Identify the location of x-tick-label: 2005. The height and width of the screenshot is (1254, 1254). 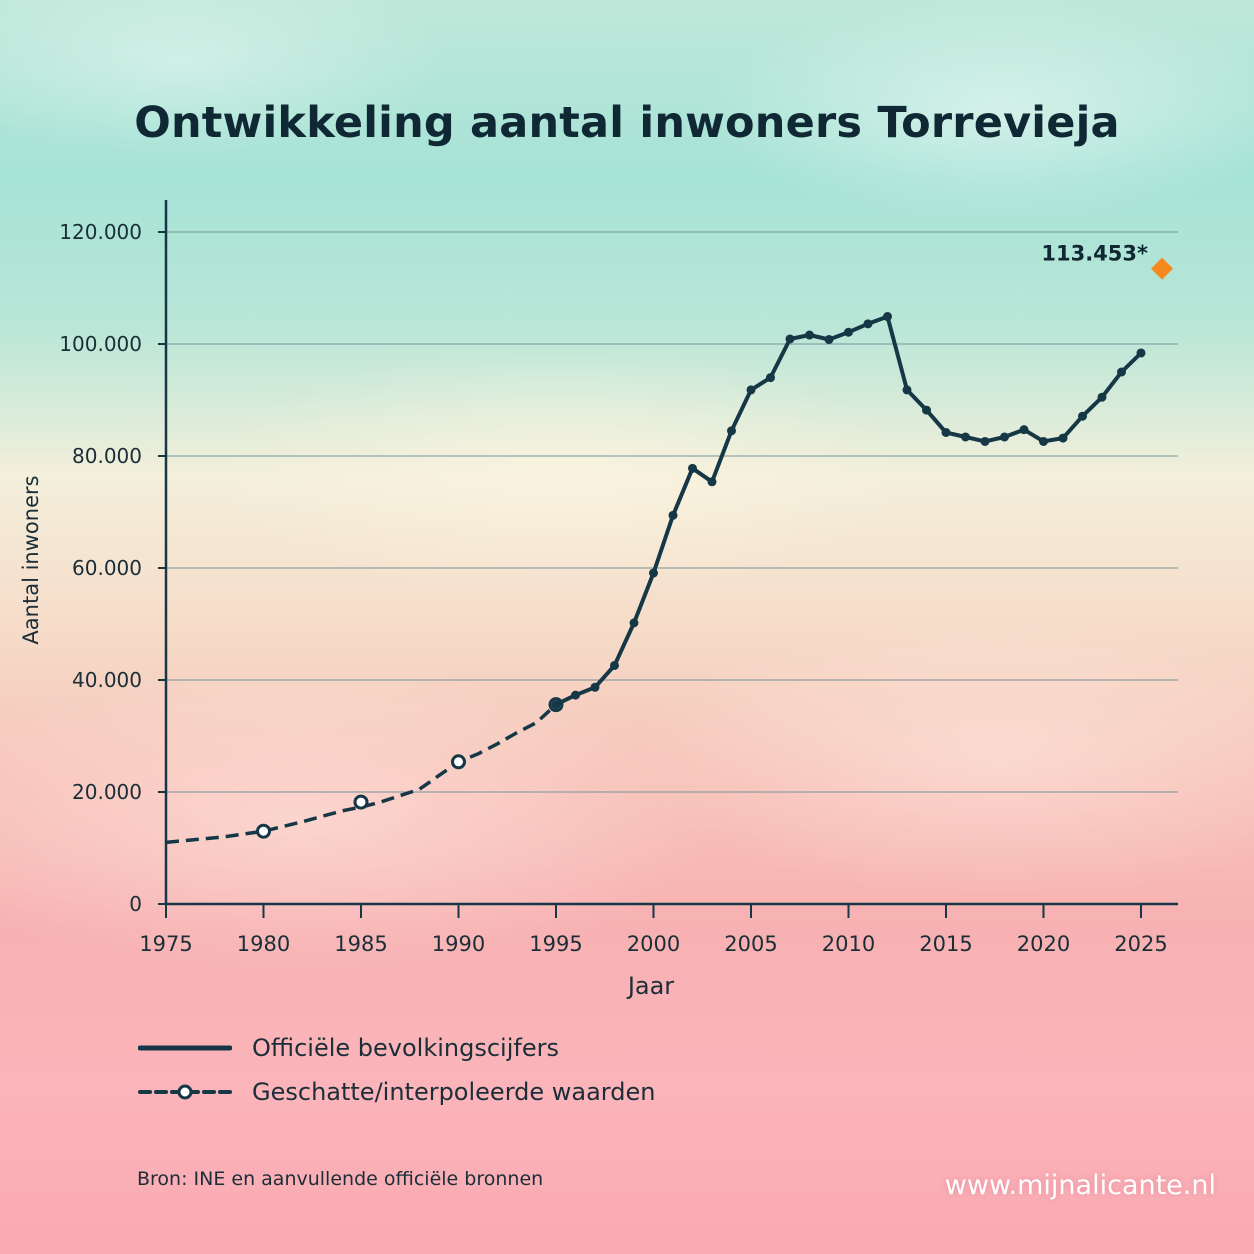
(750, 944).